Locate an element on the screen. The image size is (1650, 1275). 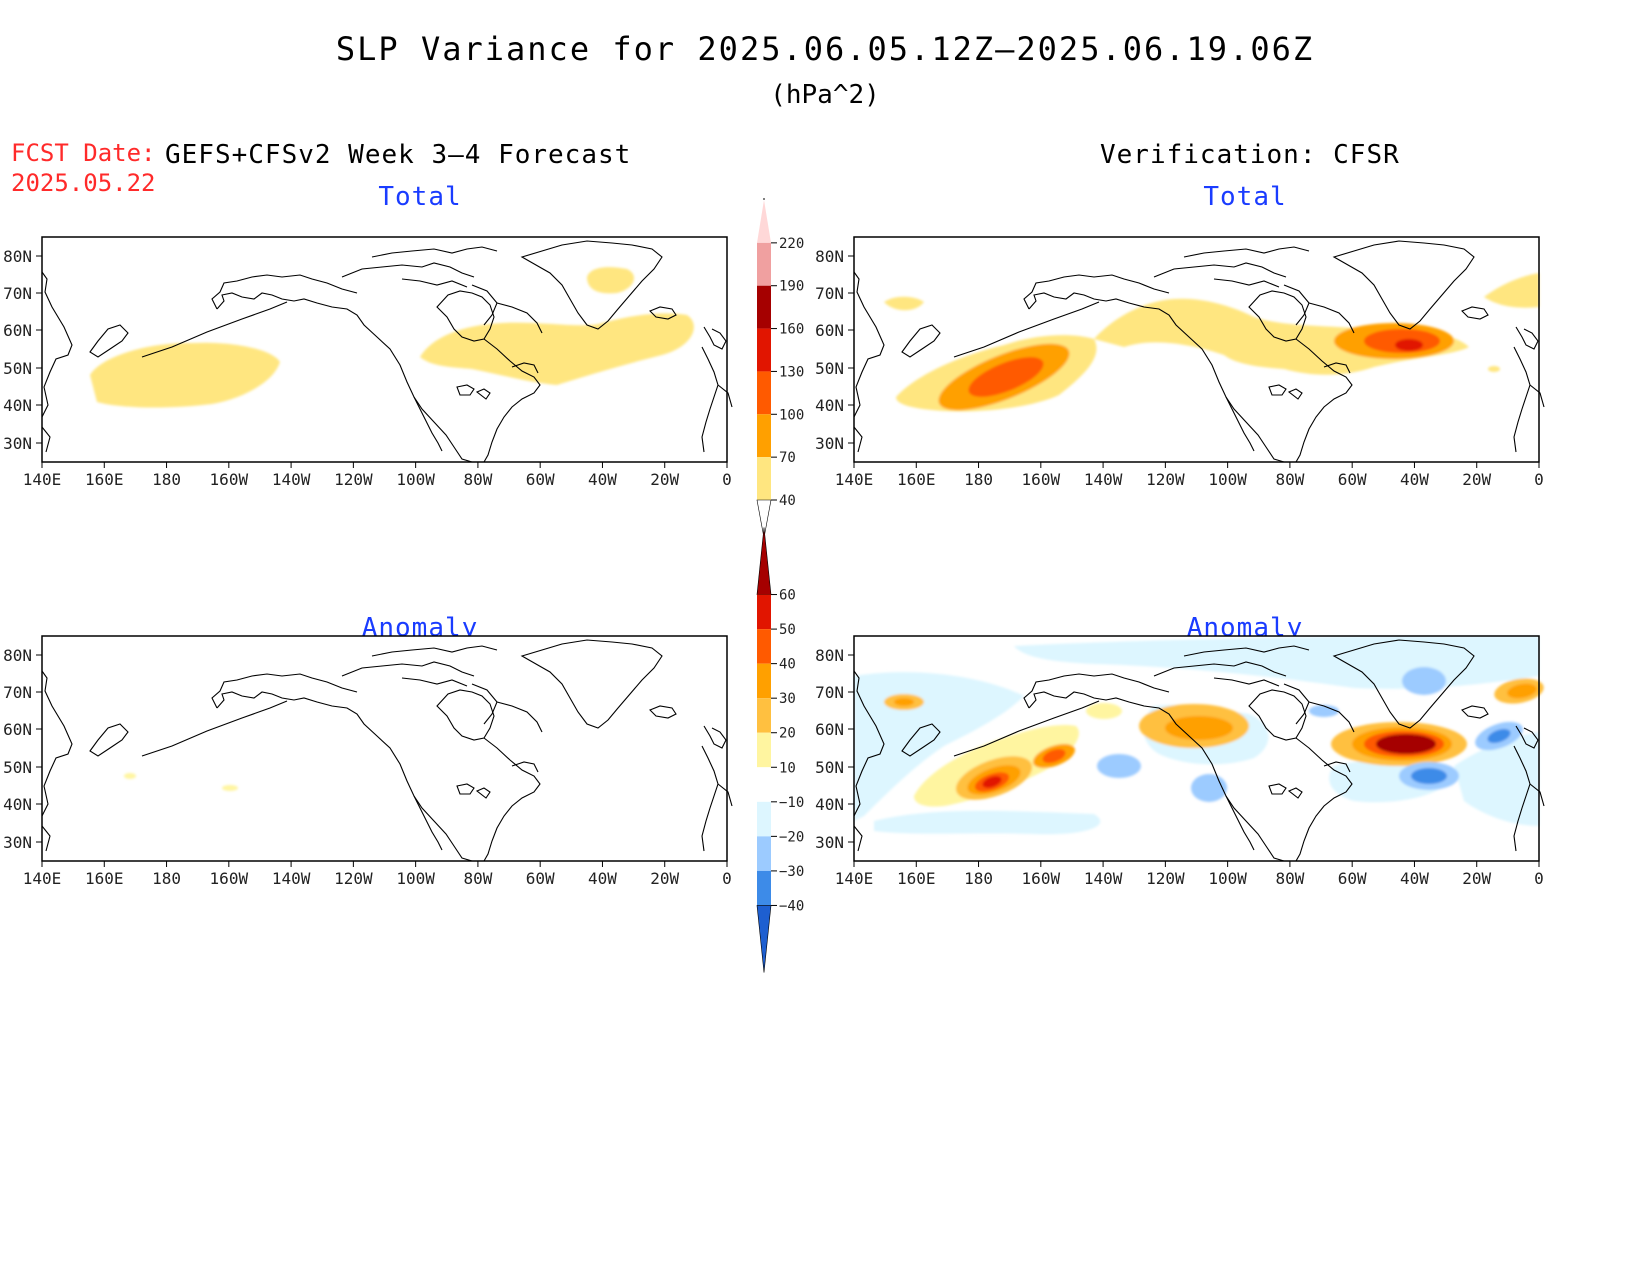
colorbar-label: 70 is located at coordinates (787, 458).